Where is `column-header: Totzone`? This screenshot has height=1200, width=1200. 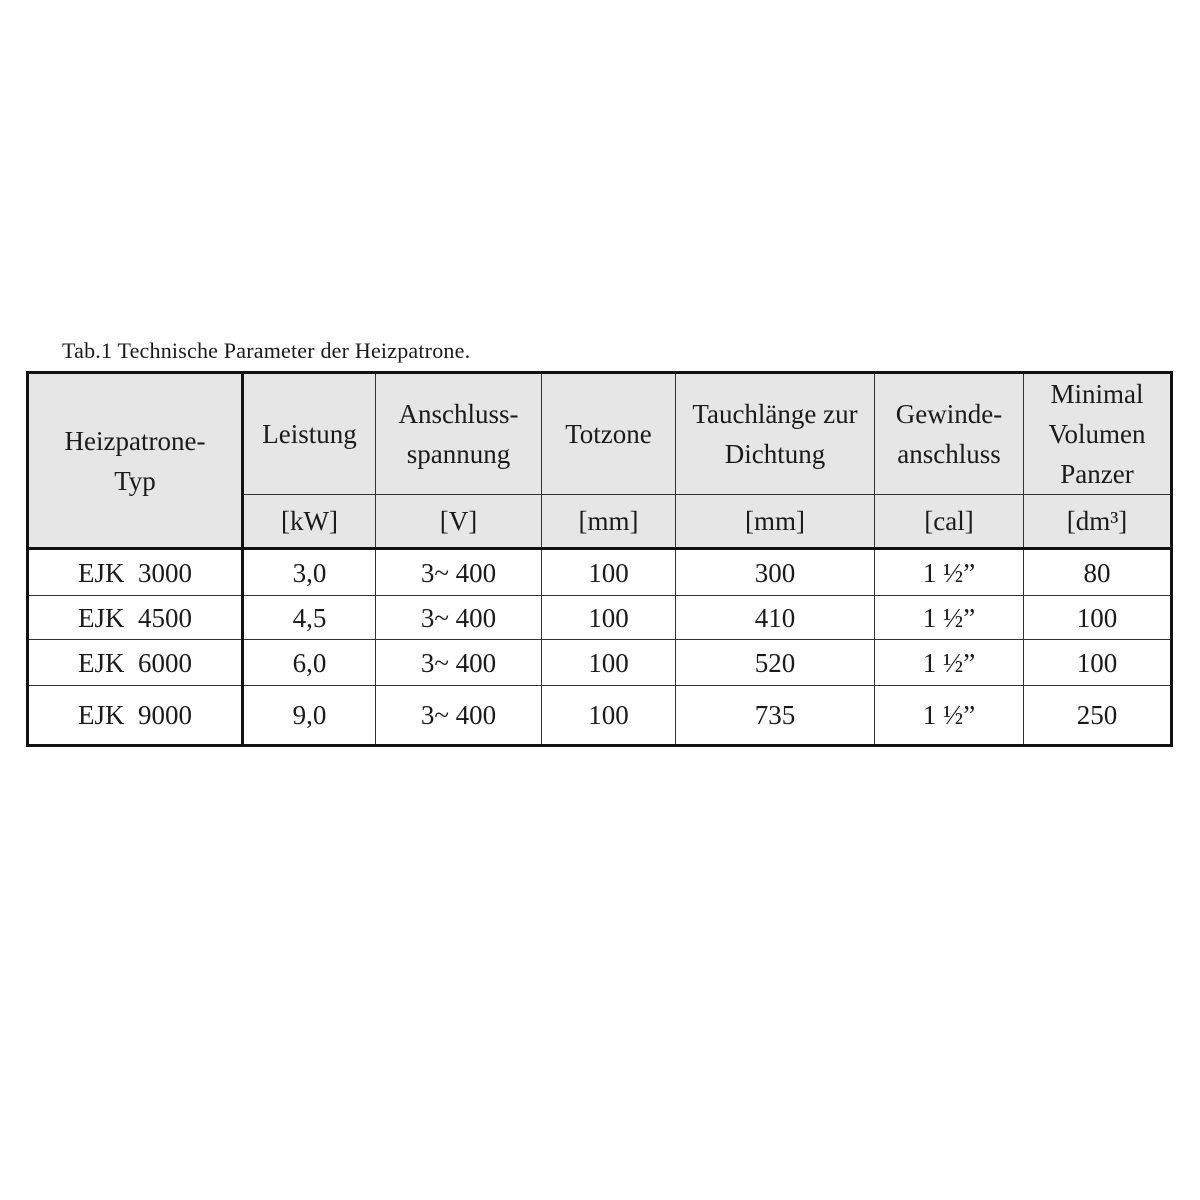
column-header: Totzone is located at coordinates (608, 433).